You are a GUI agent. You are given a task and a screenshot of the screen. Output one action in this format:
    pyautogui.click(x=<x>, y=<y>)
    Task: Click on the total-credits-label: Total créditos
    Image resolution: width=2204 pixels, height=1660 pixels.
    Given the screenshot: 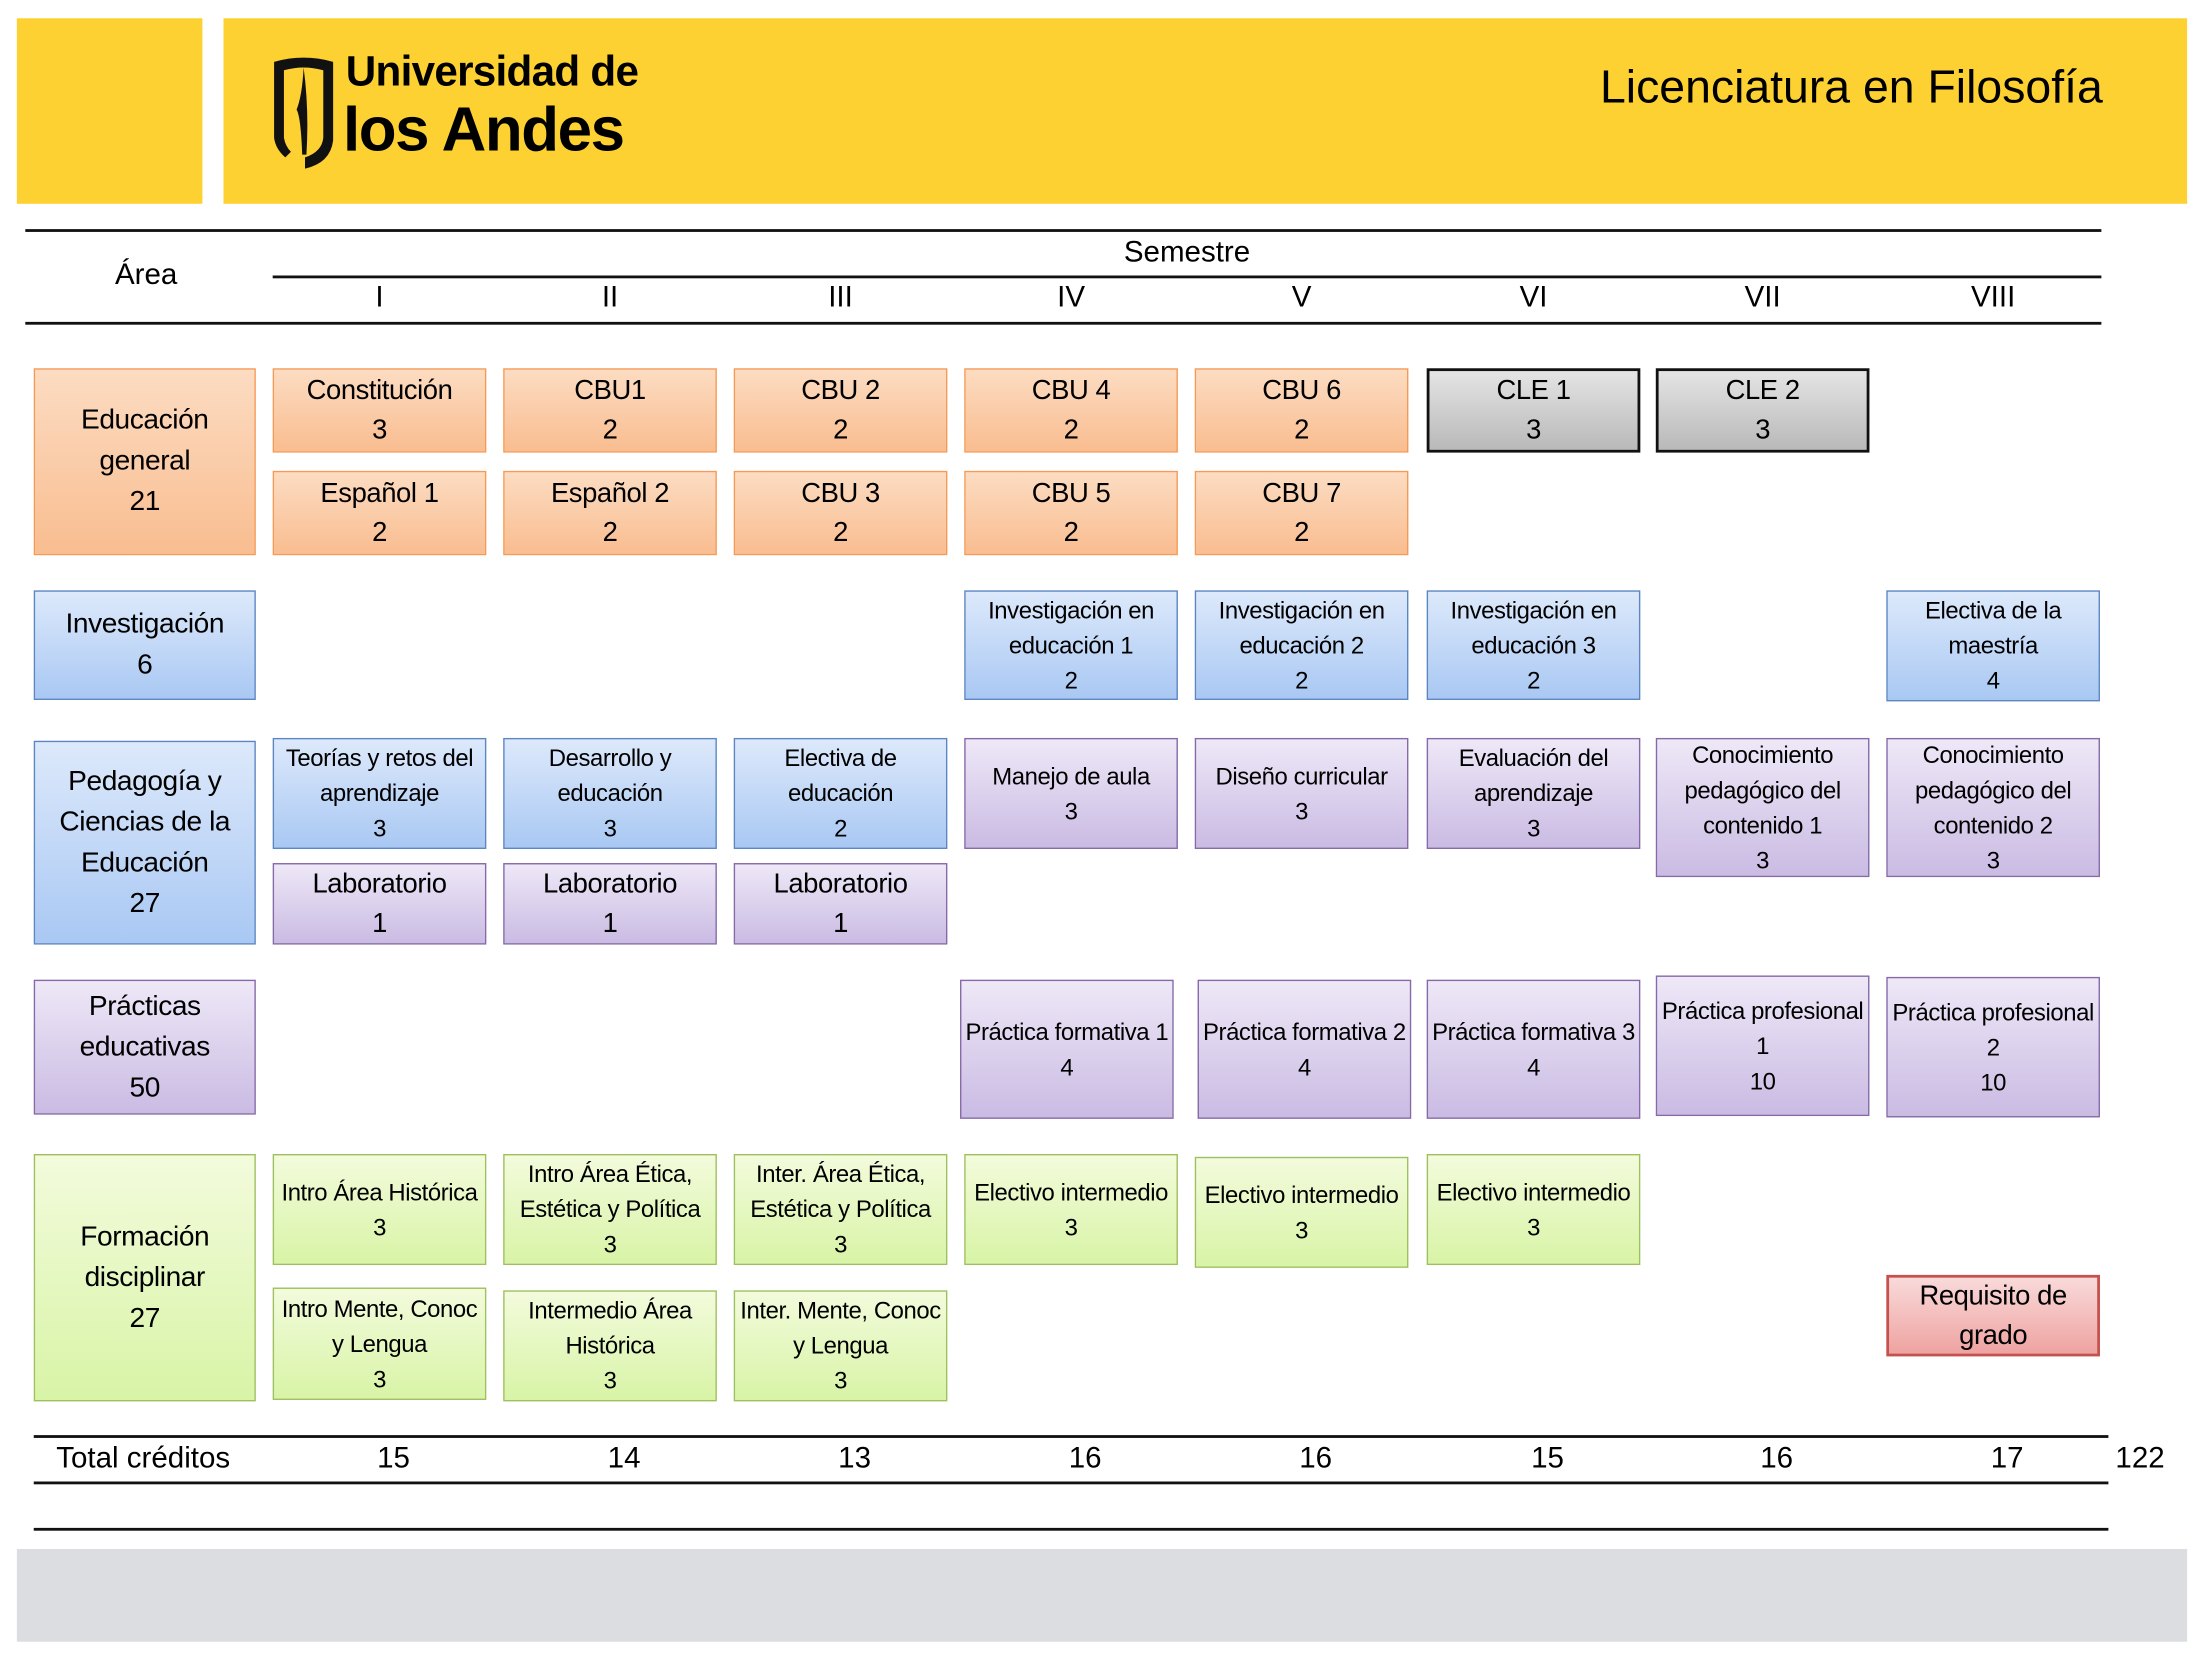 What is the action you would take?
    pyautogui.click(x=143, y=1458)
    